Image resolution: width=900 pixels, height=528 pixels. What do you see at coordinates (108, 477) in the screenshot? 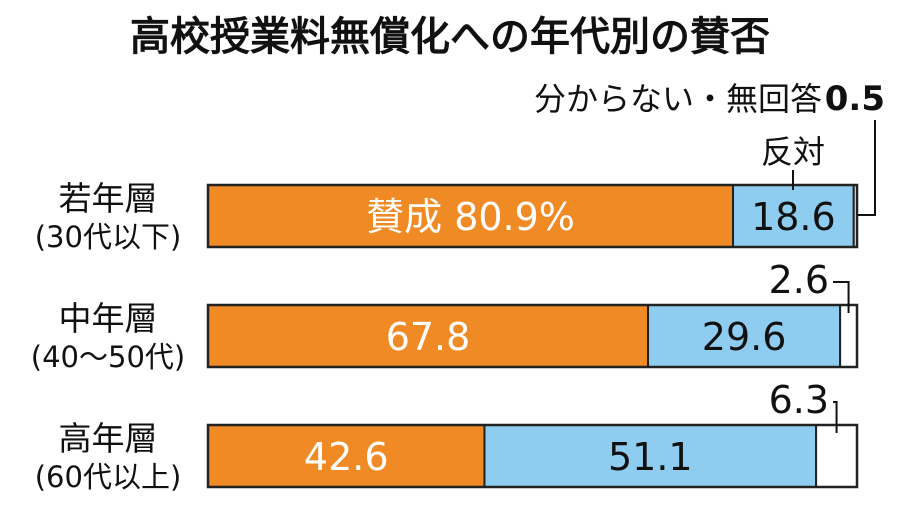
I see `category-sublabel: (60代以上)` at bounding box center [108, 477].